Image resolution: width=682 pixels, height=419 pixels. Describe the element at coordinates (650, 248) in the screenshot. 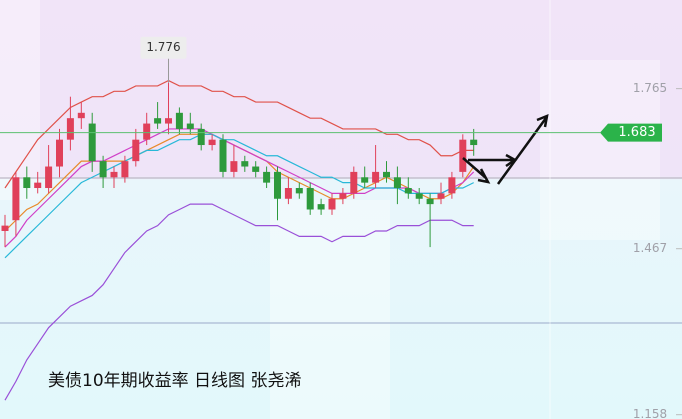

I see `y-tick-label: 1.467` at that location.